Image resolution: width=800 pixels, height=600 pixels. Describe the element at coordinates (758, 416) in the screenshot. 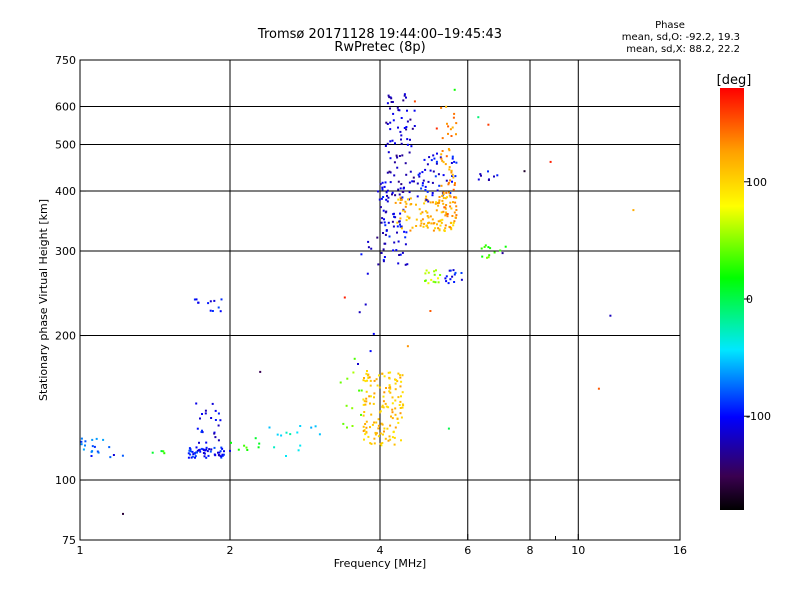

I see `colorbar-tick-label: -100` at that location.